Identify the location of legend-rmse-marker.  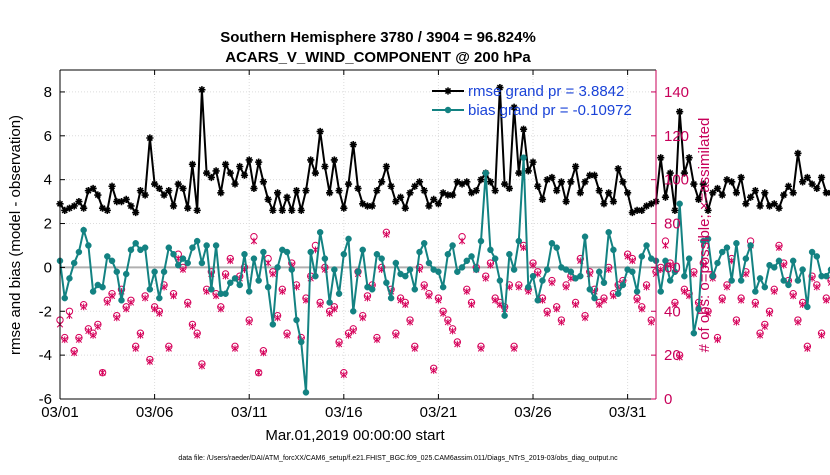
(448, 91).